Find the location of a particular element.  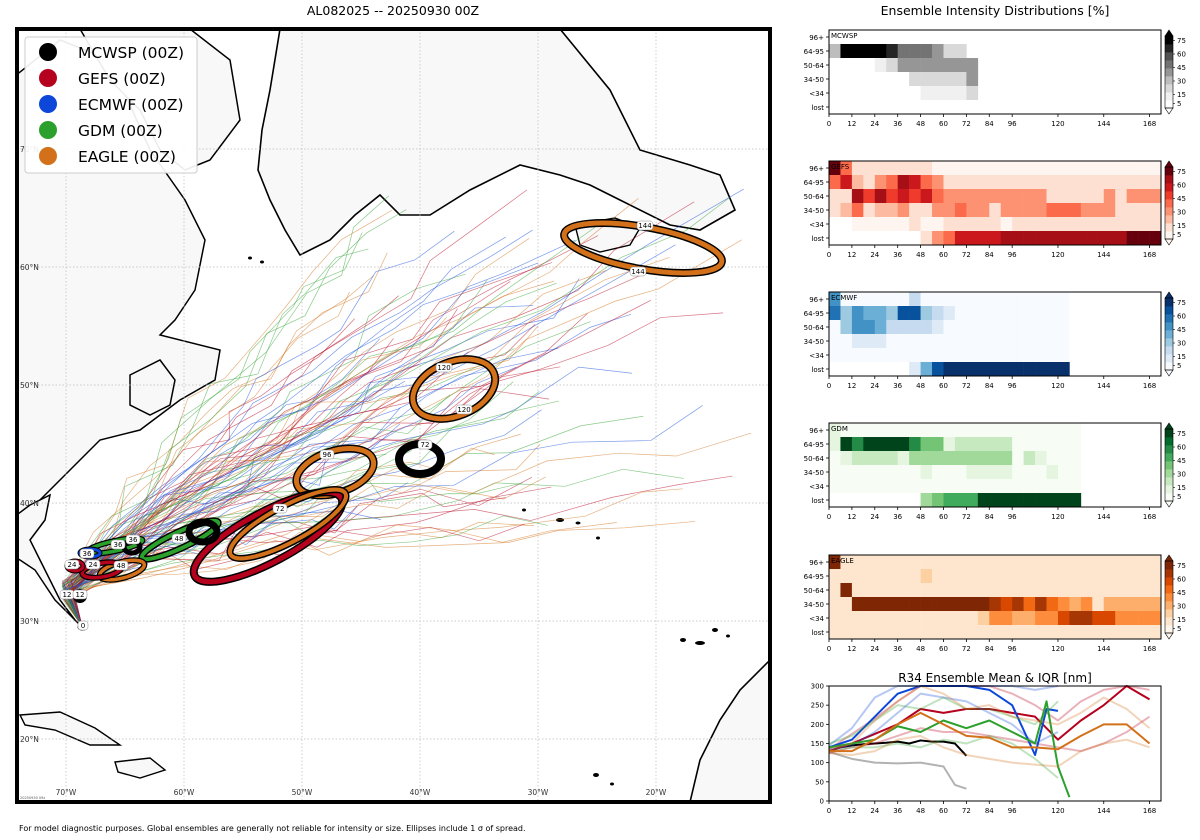

legend-label-ecmwf: ECMWF (00Z) is located at coordinates (131, 105).